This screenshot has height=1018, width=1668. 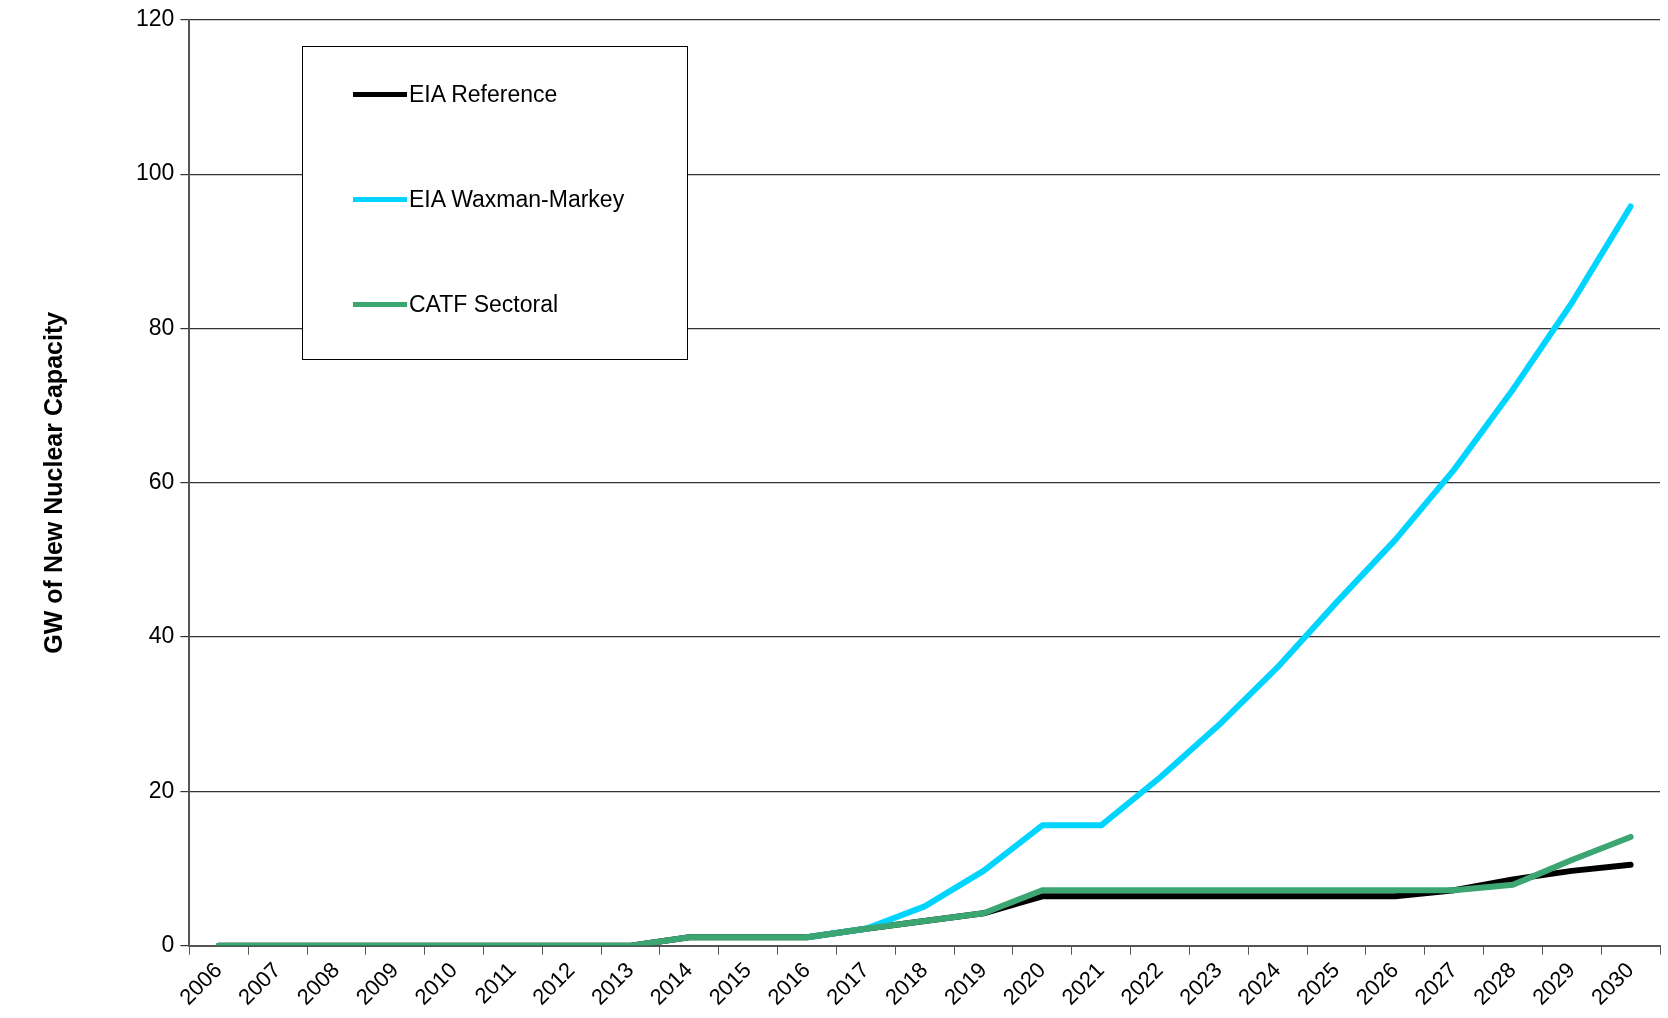 I want to click on y-tick-label: 20, so click(x=161, y=789).